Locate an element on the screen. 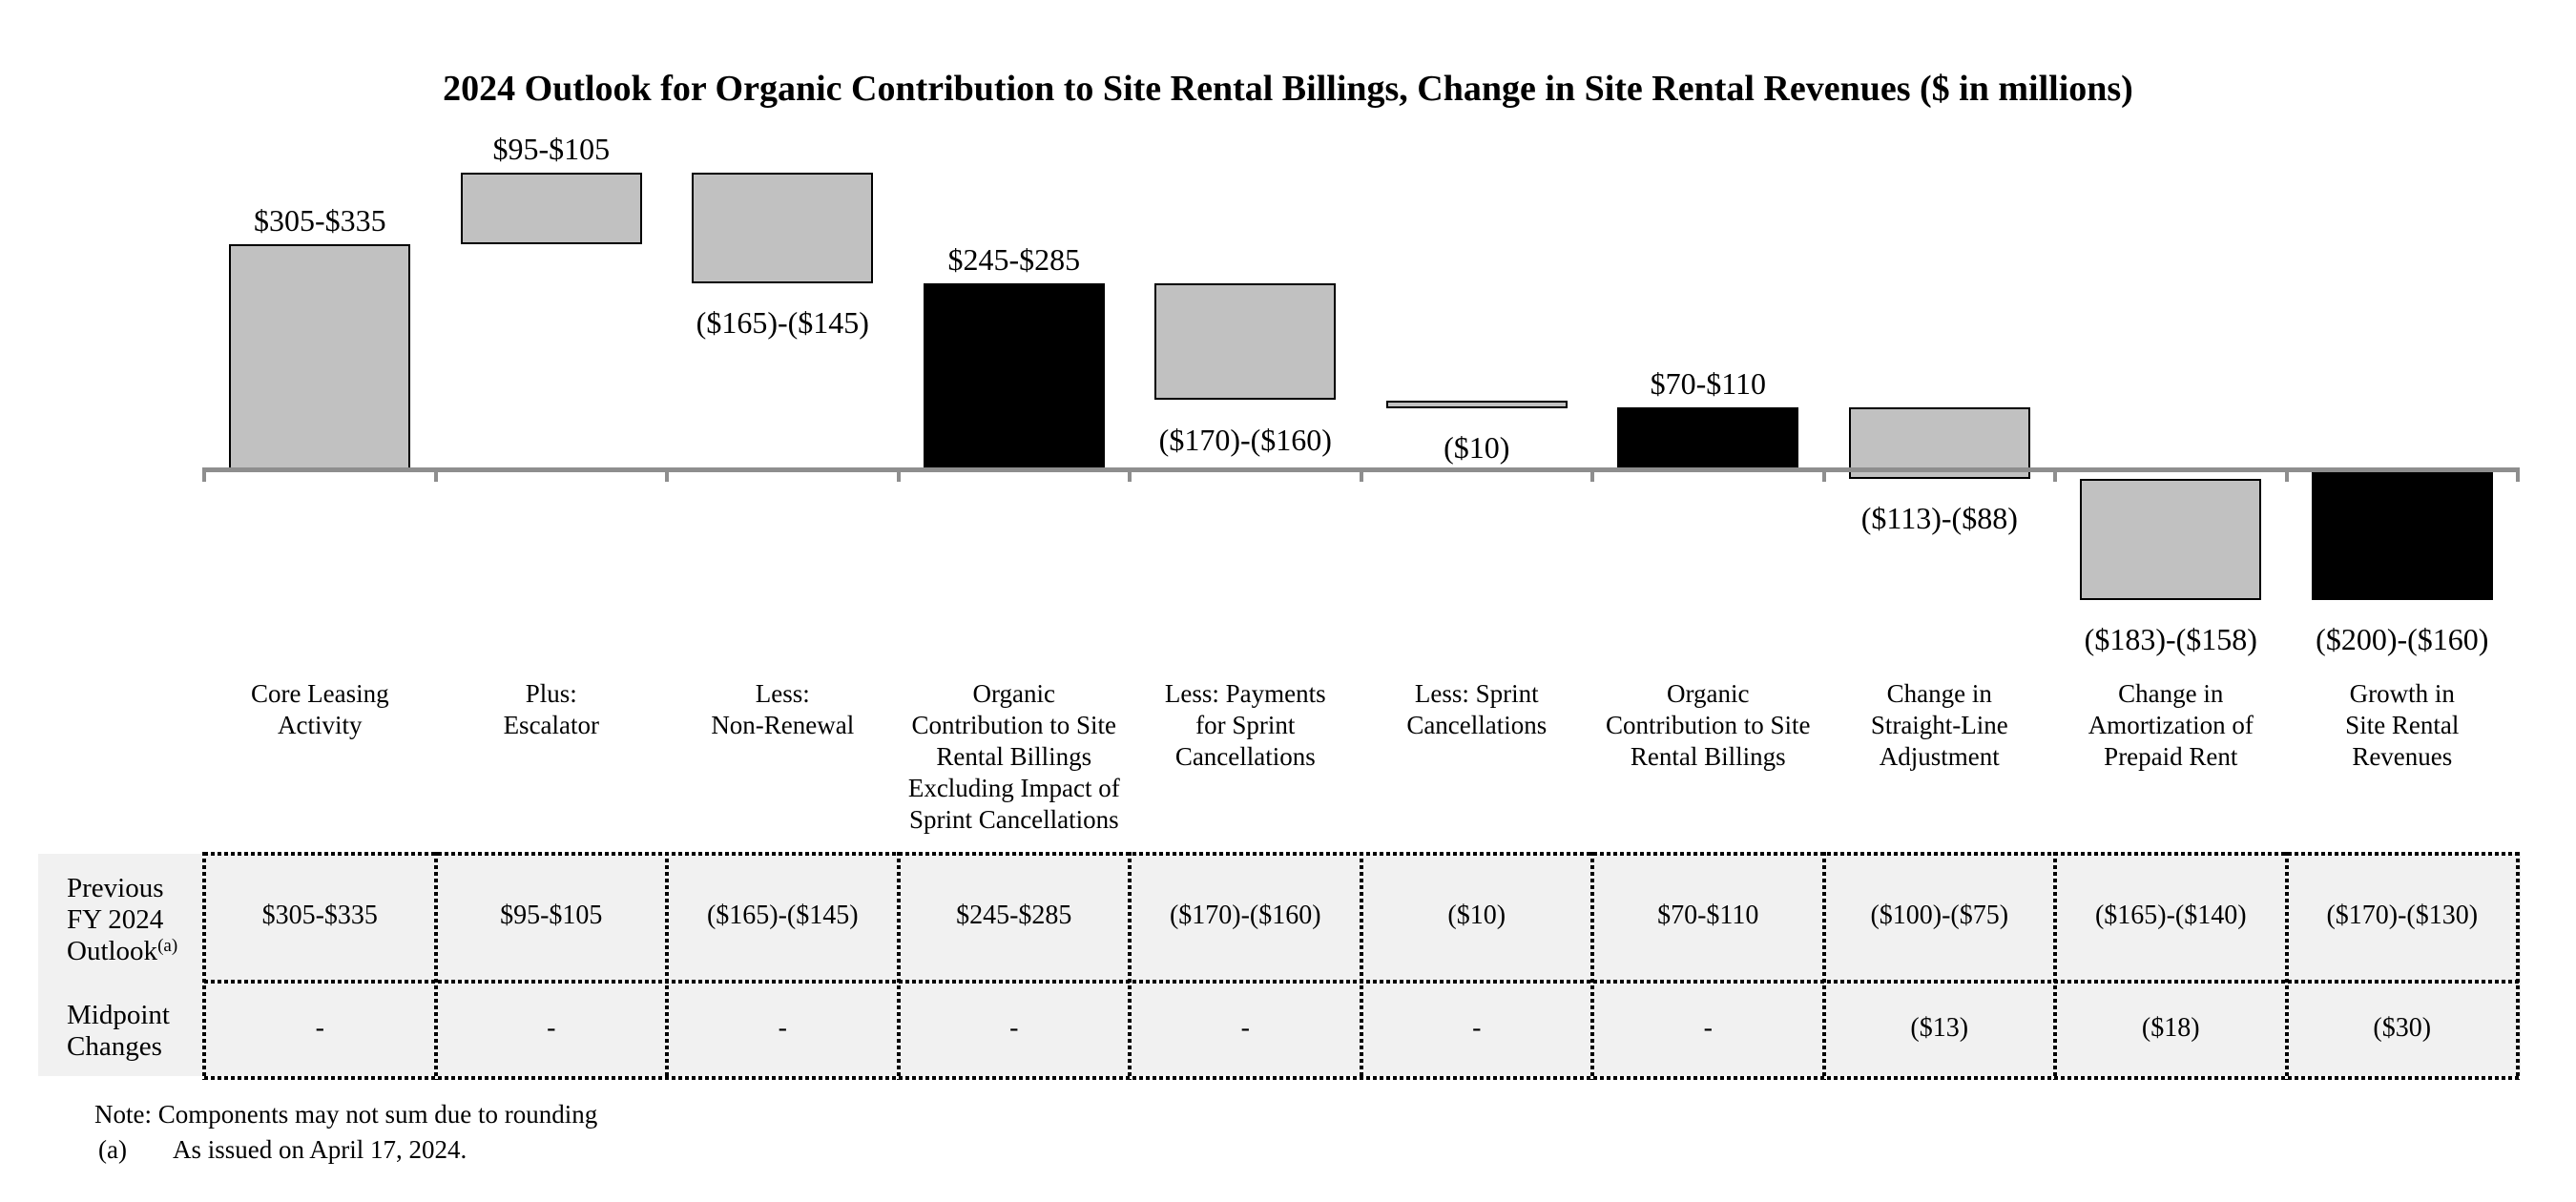 This screenshot has width=2576, height=1202. bar-value-label: $245-$285 is located at coordinates (1014, 259).